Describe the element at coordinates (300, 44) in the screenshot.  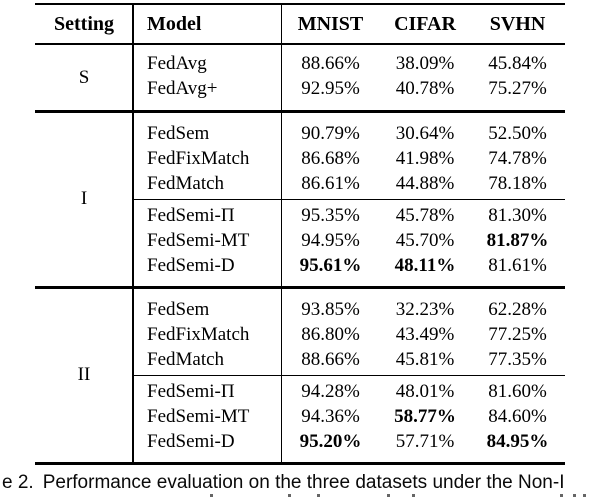
I see `header-bottom-rule` at that location.